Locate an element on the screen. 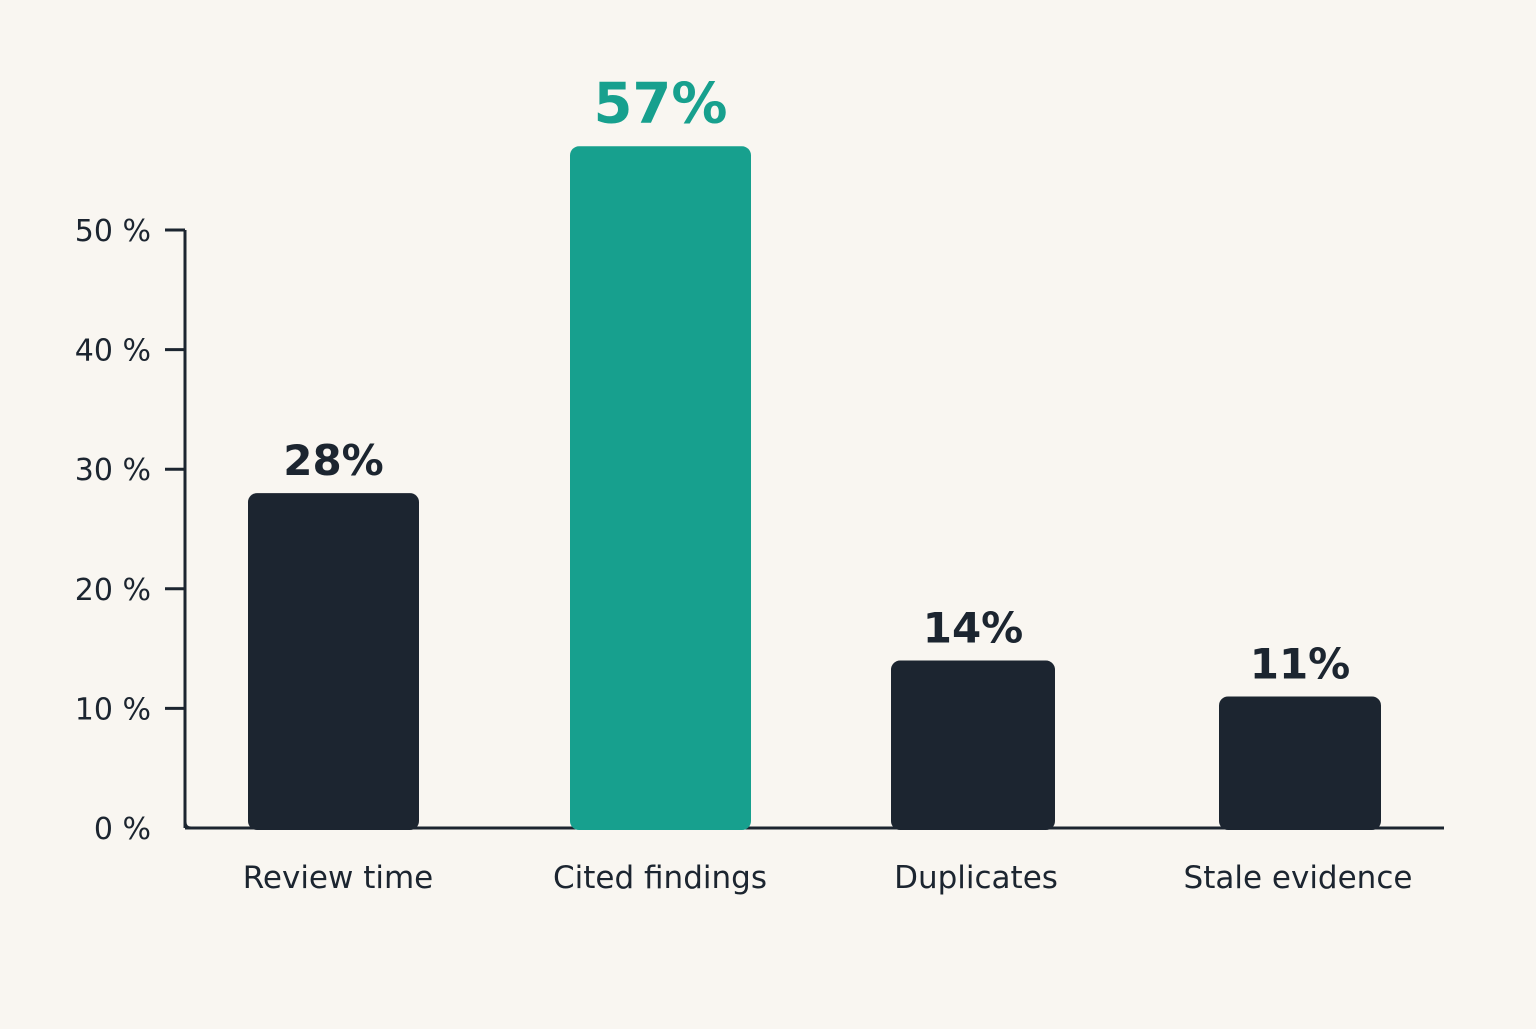  bar-cited-findings is located at coordinates (660, 488).